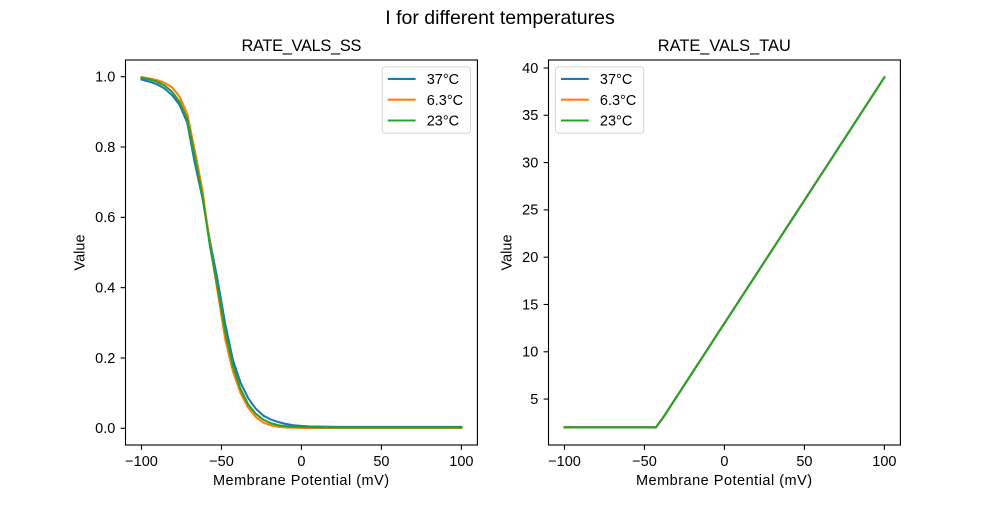 Image resolution: width=1000 pixels, height=505 pixels. Describe the element at coordinates (530, 353) in the screenshot. I see `svg-text: 10` at that location.